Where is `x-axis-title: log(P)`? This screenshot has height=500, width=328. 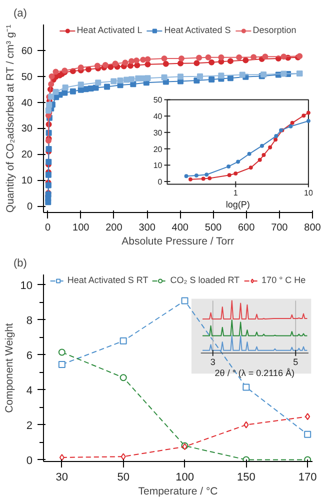 x-axis-title: log(P) is located at coordinates (238, 204).